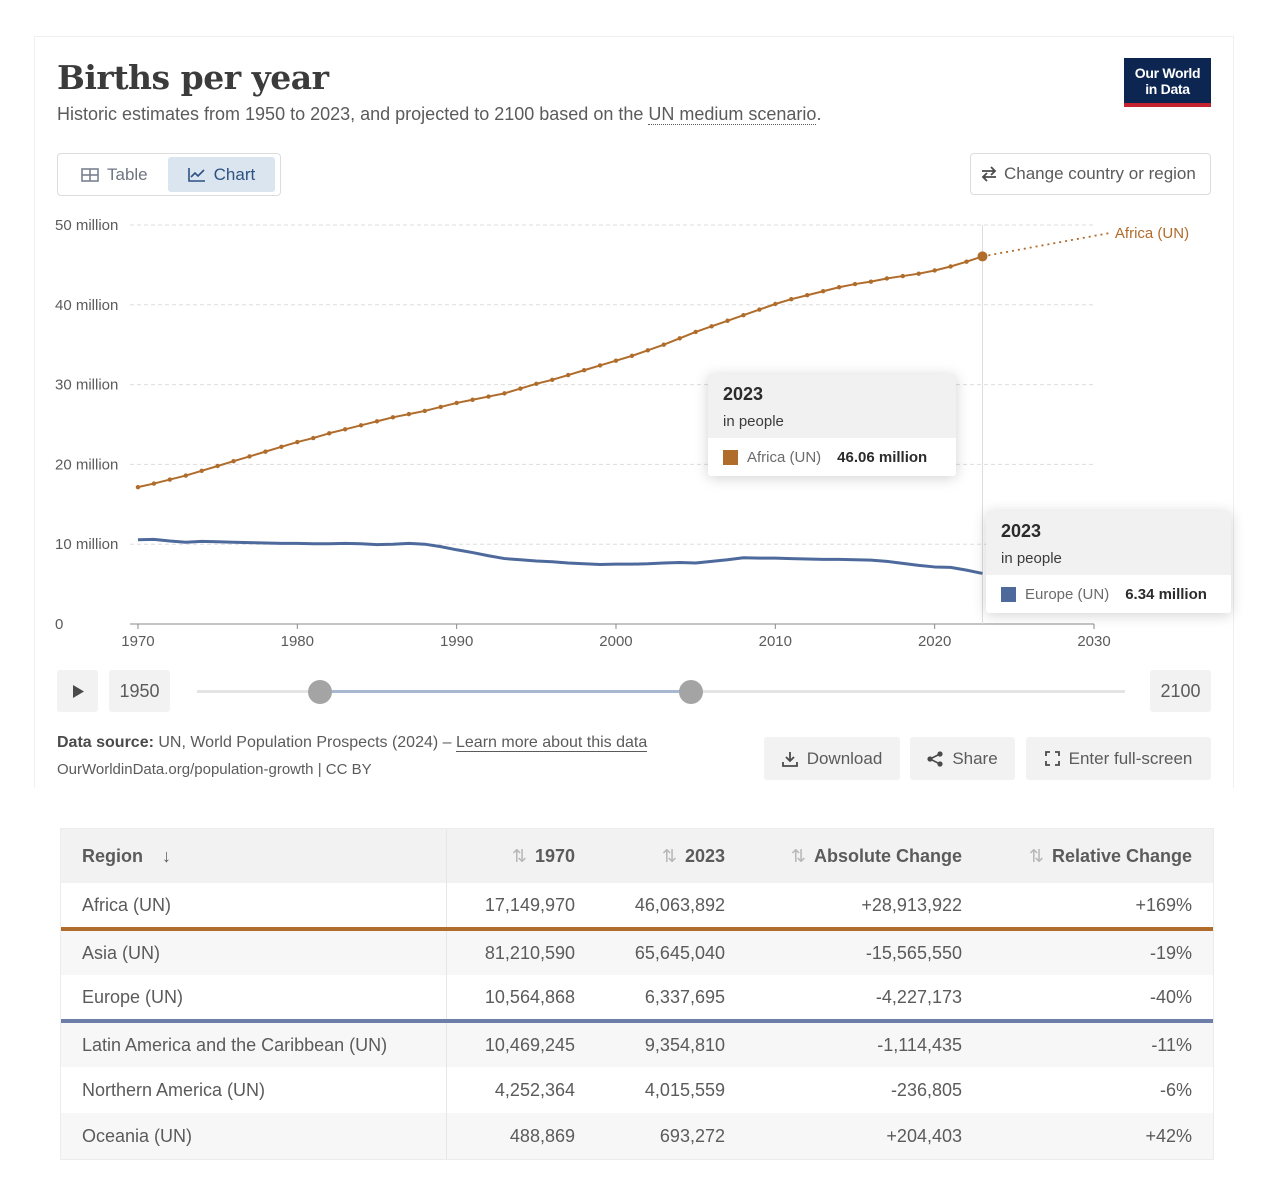  I want to click on tab-table: Table, so click(114, 174).